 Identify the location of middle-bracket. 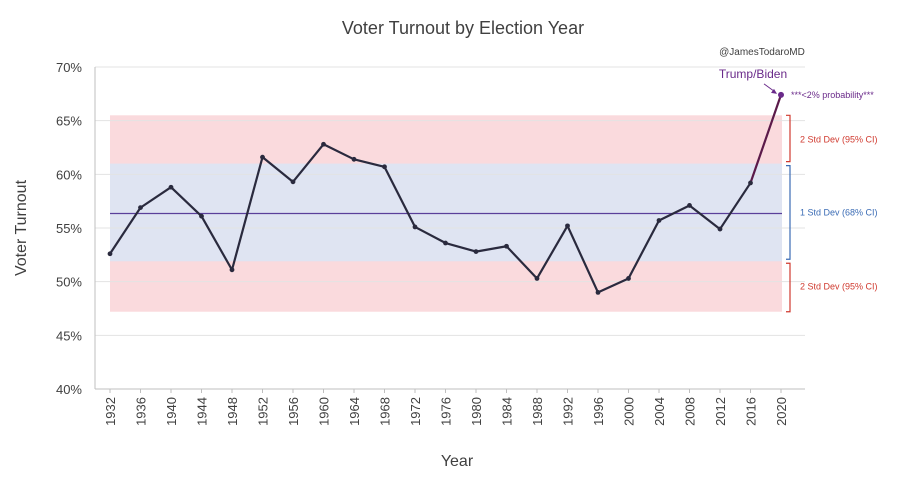
(788, 212).